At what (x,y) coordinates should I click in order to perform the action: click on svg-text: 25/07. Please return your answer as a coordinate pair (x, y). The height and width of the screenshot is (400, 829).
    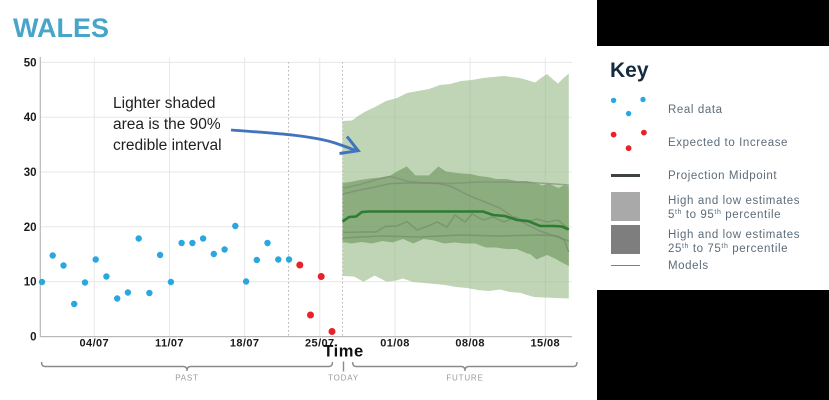
    Looking at the image, I should click on (320, 344).